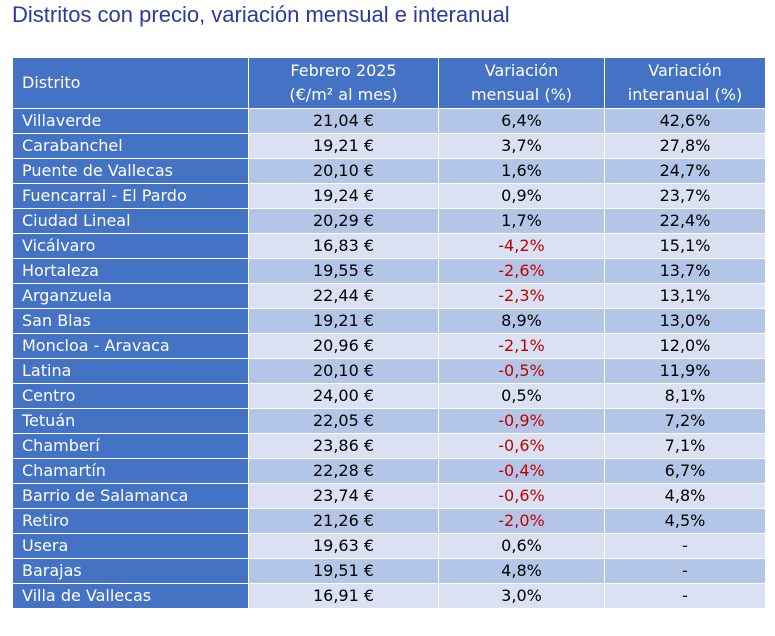 The width and height of the screenshot is (775, 636). I want to click on monthly-change-cell: -0,5%, so click(521, 371).